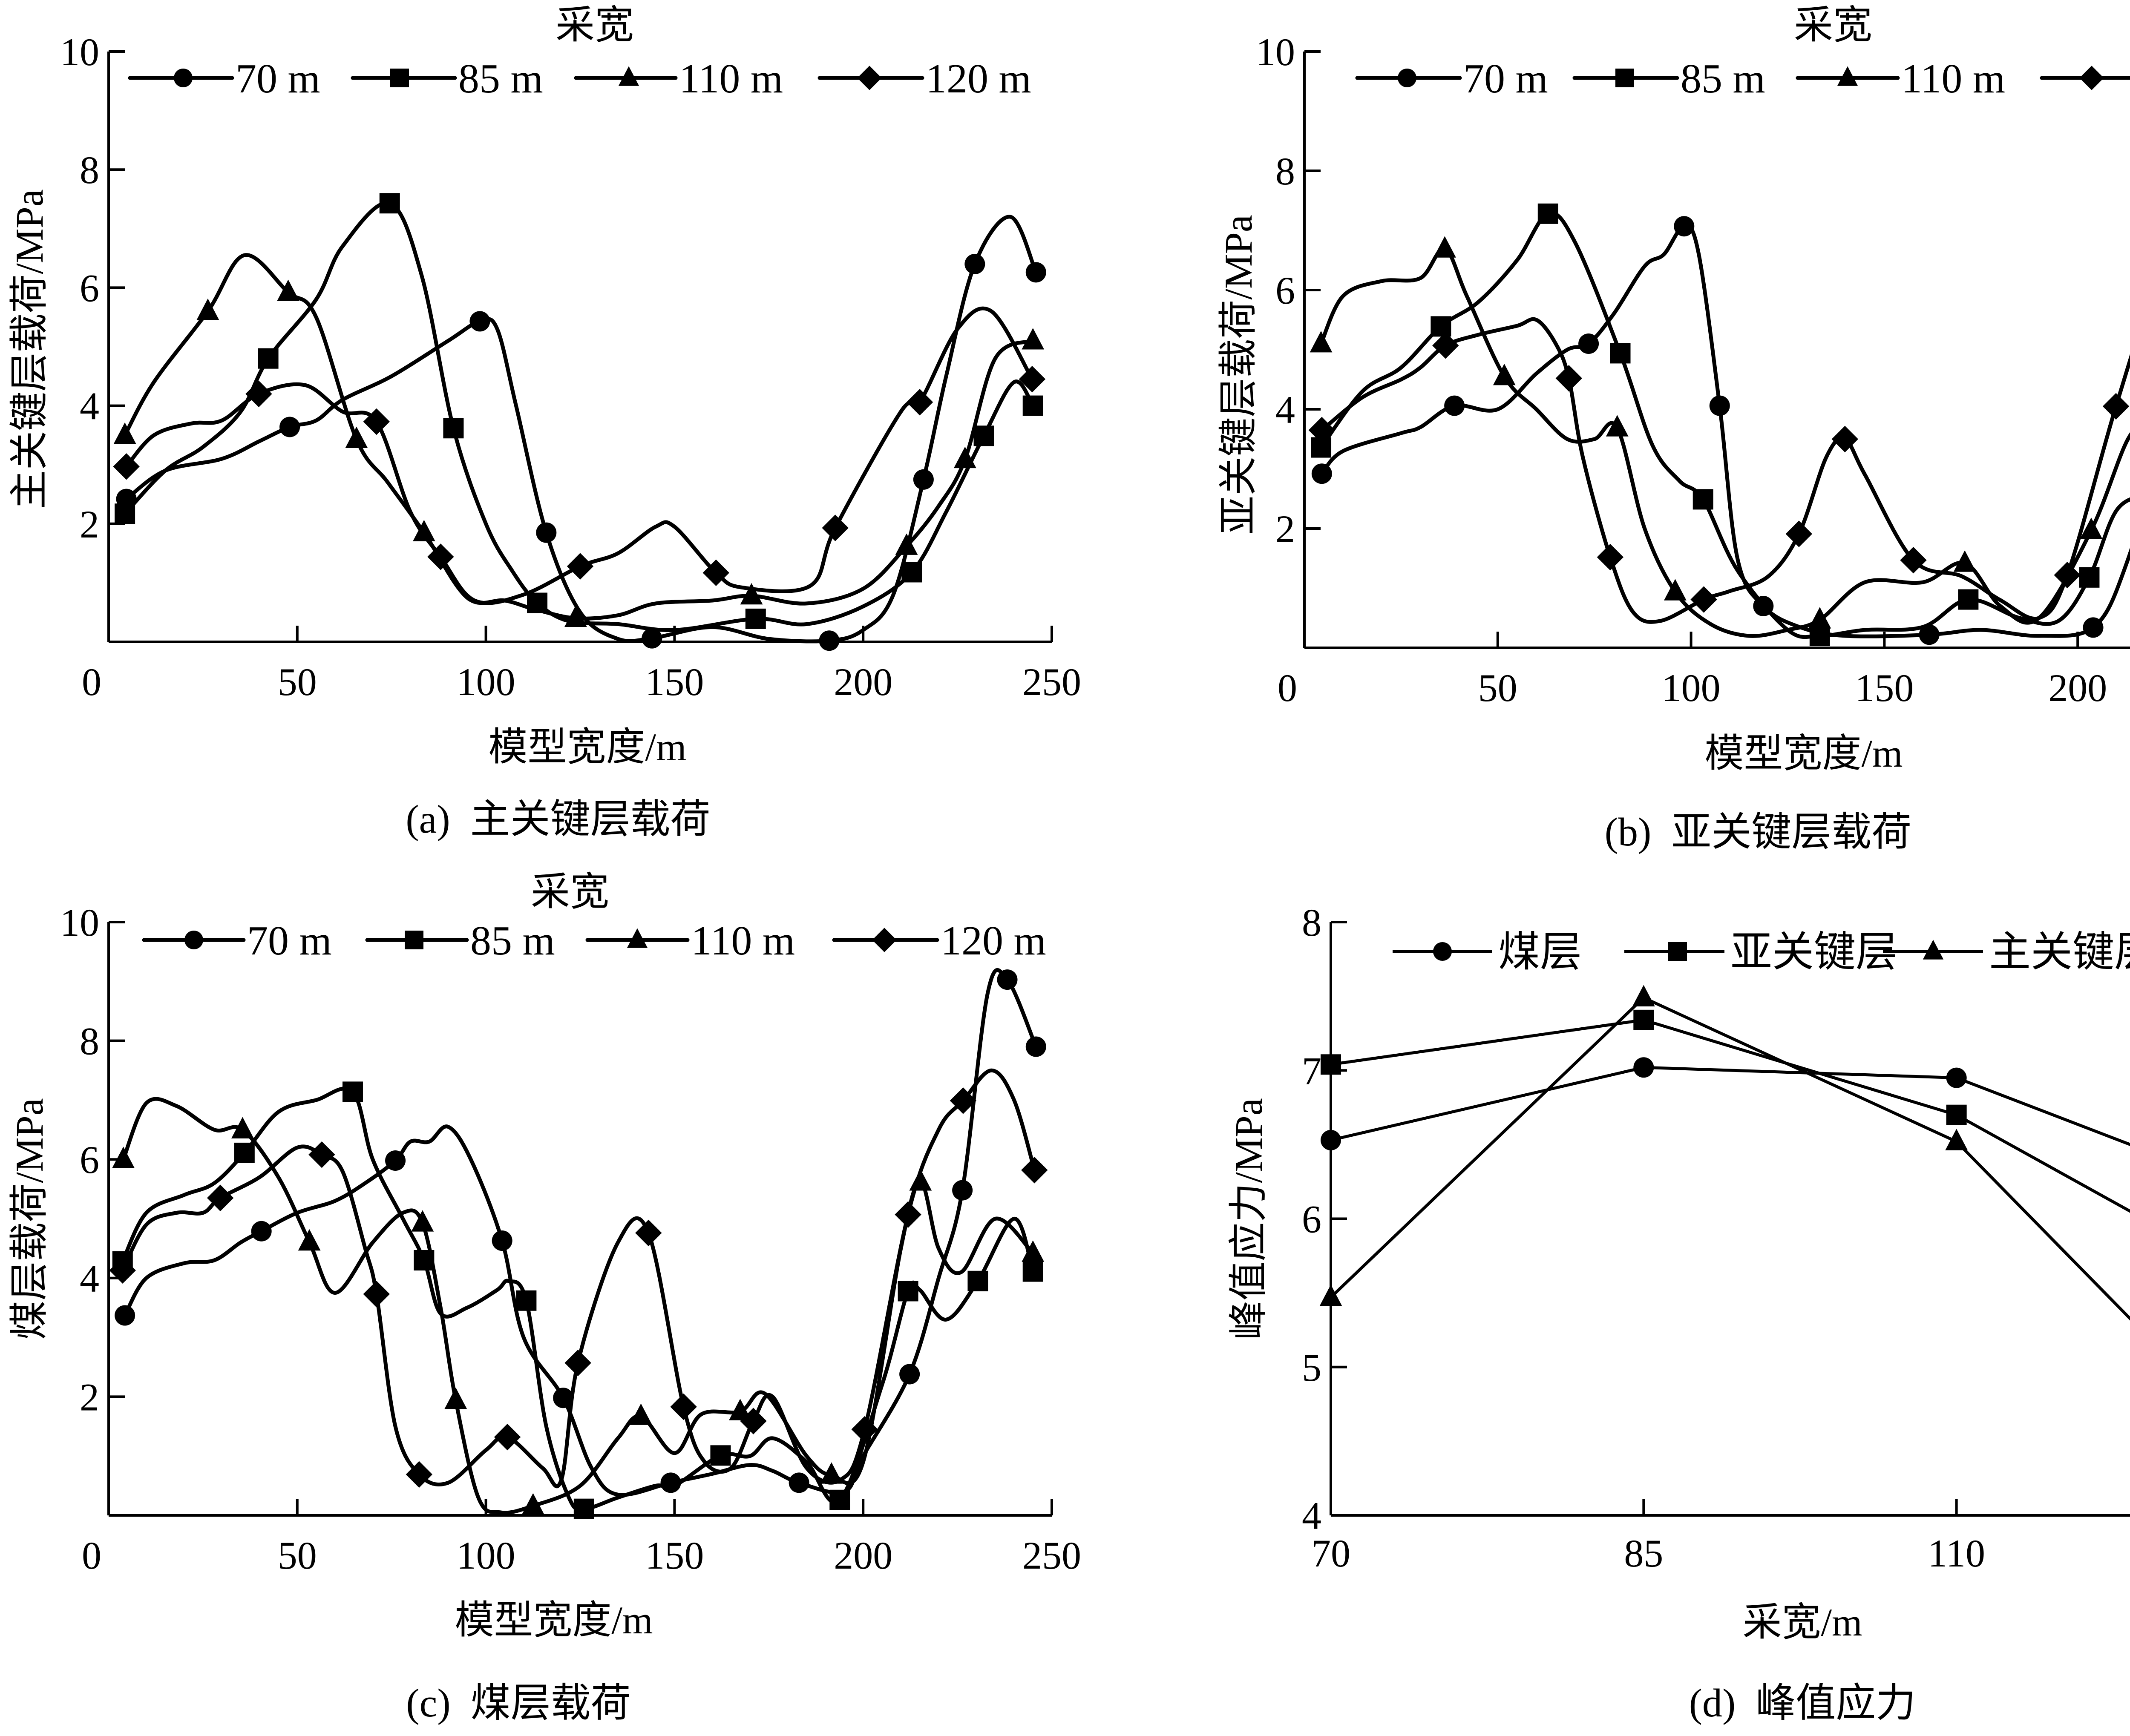 The height and width of the screenshot is (1736, 2130). What do you see at coordinates (579, 440) in the screenshot?
I see `series-110-m` at bounding box center [579, 440].